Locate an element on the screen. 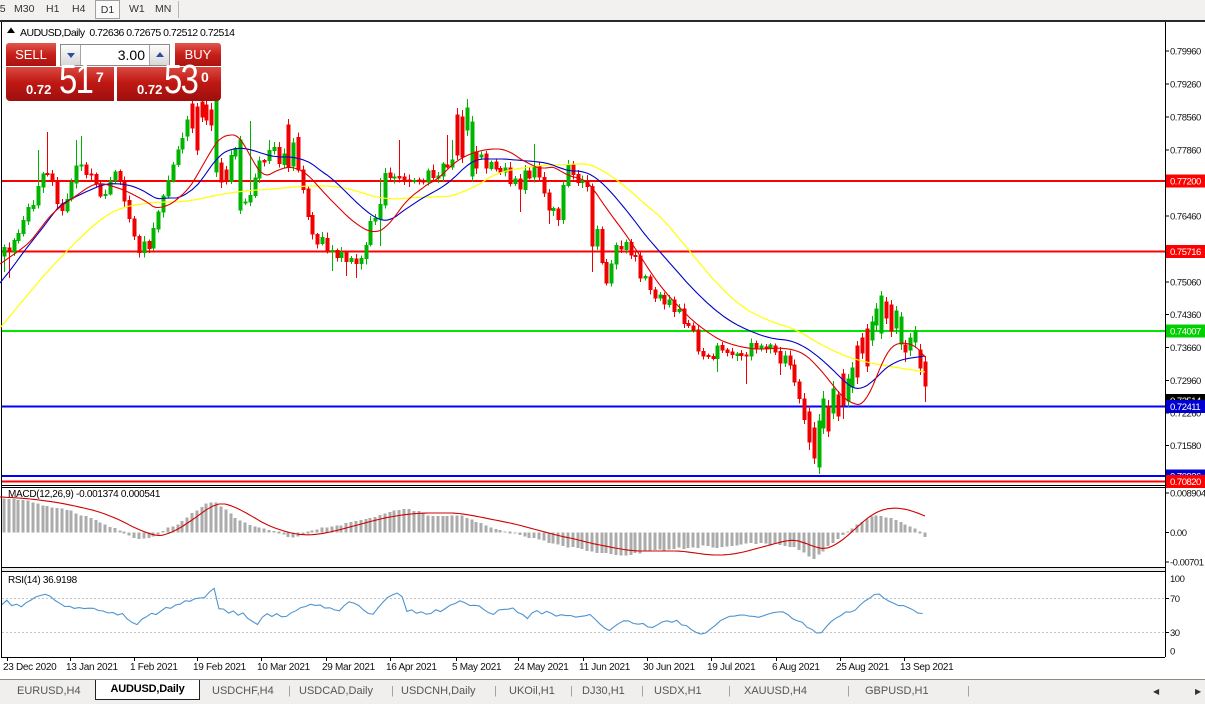 This screenshot has width=1205, height=704. svg-text: 0.008904 is located at coordinates (1187, 494).